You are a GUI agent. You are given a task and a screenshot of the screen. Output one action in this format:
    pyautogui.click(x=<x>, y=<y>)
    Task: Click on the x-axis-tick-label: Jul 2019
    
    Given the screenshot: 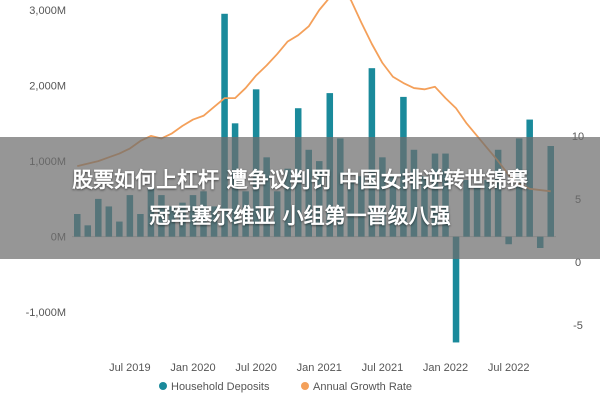 What is the action you would take?
    pyautogui.click(x=130, y=368)
    